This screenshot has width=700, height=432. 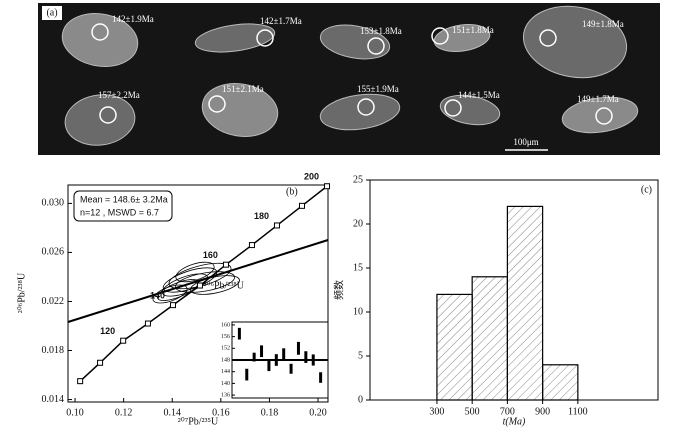 What do you see at coordinates (53, 350) in the screenshot?
I see `y-tick-label: 0.018` at bounding box center [53, 350].